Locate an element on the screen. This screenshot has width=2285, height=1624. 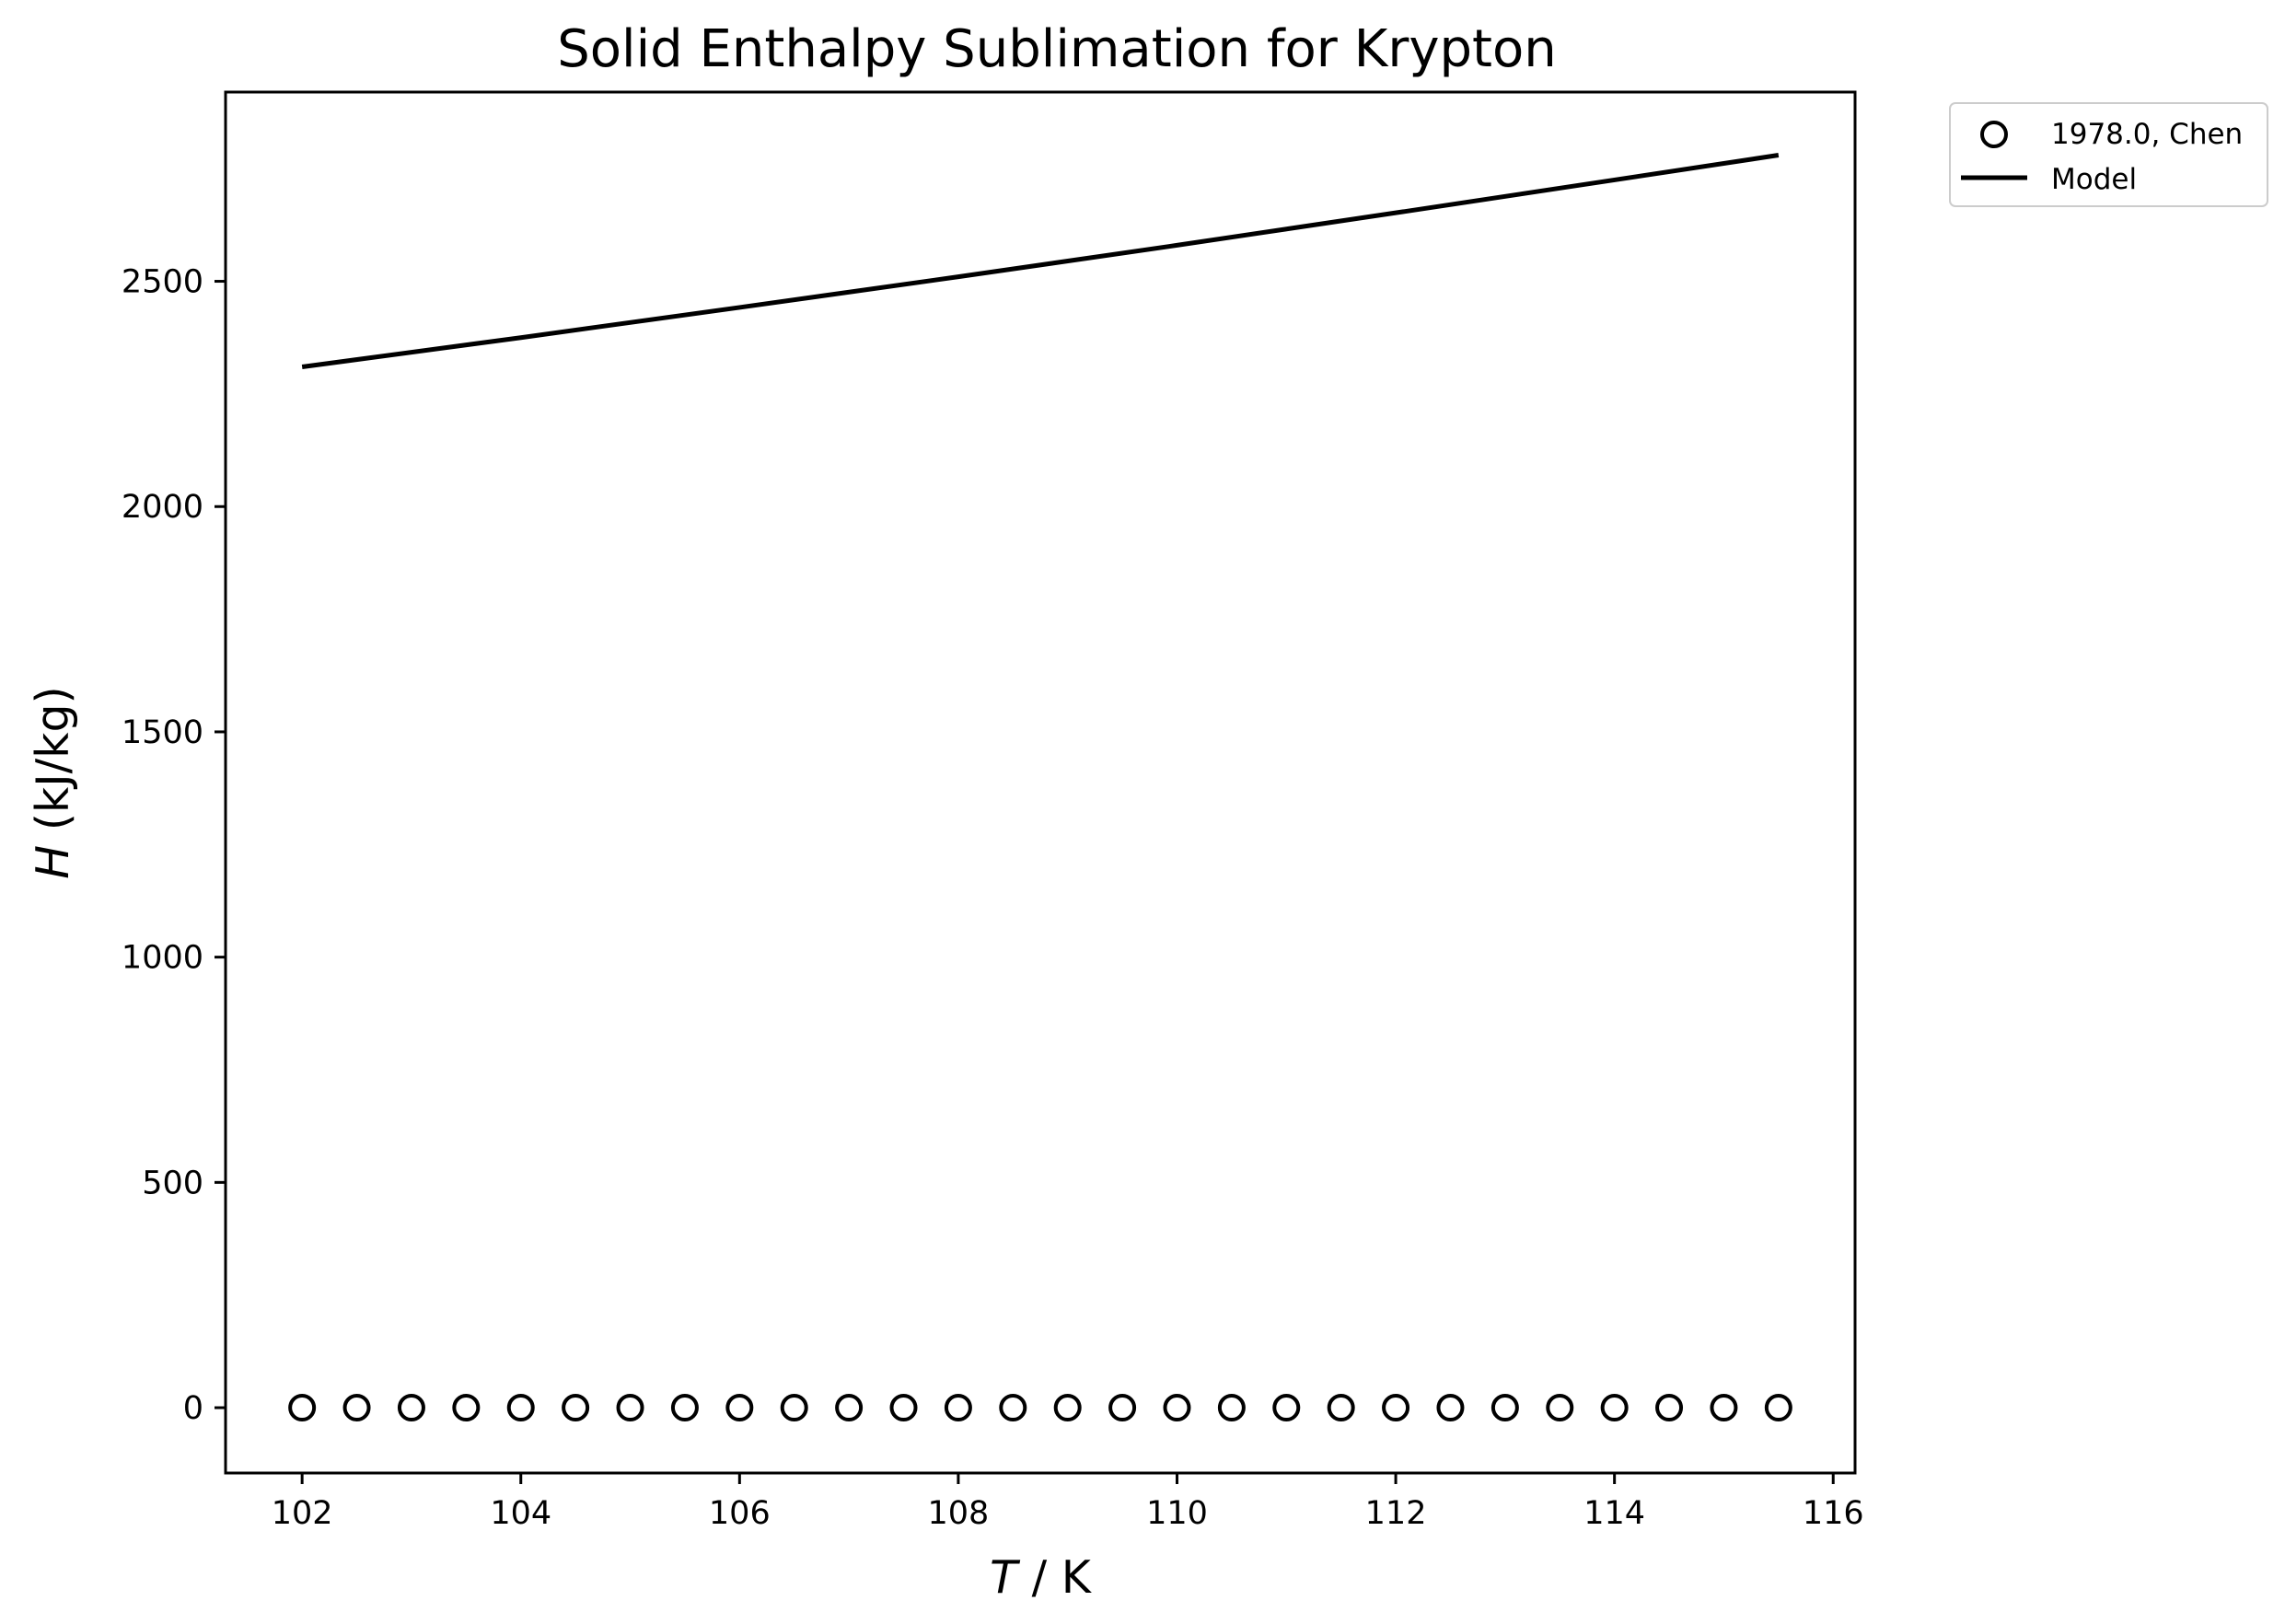
x-axis-unit: / K is located at coordinates (1055, 1577).